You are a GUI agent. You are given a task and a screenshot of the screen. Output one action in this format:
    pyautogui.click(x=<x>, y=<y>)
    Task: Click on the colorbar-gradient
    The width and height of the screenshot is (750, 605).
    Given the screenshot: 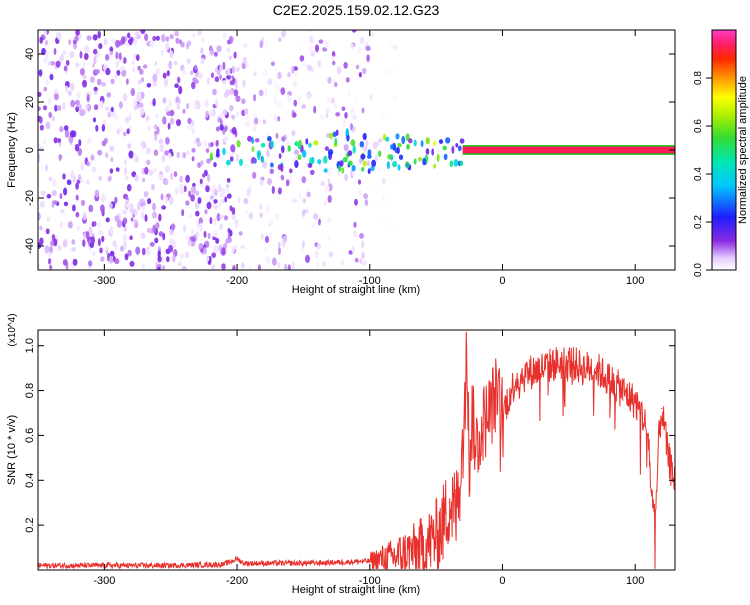 What is the action you would take?
    pyautogui.click(x=724, y=150)
    